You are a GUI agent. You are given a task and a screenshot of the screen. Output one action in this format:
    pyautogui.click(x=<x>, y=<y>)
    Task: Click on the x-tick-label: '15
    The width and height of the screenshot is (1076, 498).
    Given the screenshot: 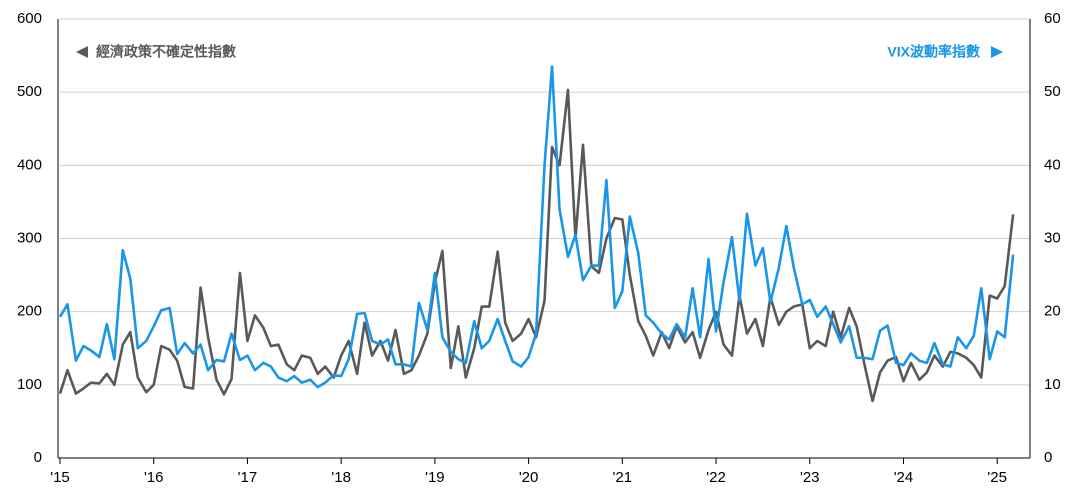 What is the action you would take?
    pyautogui.click(x=60, y=477)
    